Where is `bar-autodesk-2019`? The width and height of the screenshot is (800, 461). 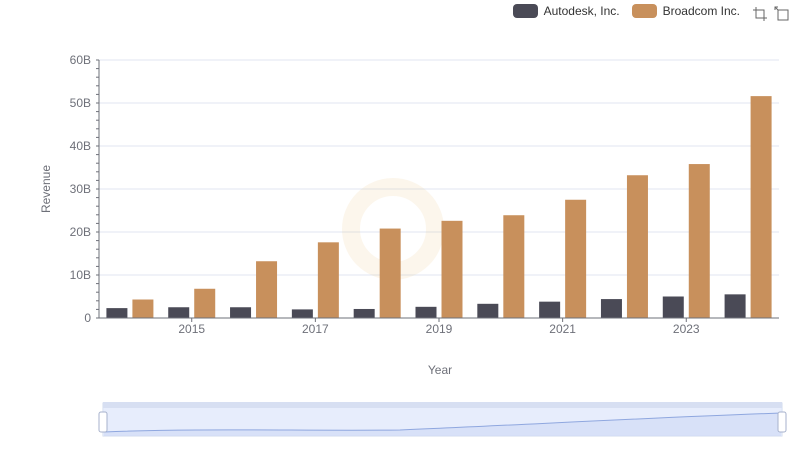 bar-autodesk-2019 is located at coordinates (426, 312).